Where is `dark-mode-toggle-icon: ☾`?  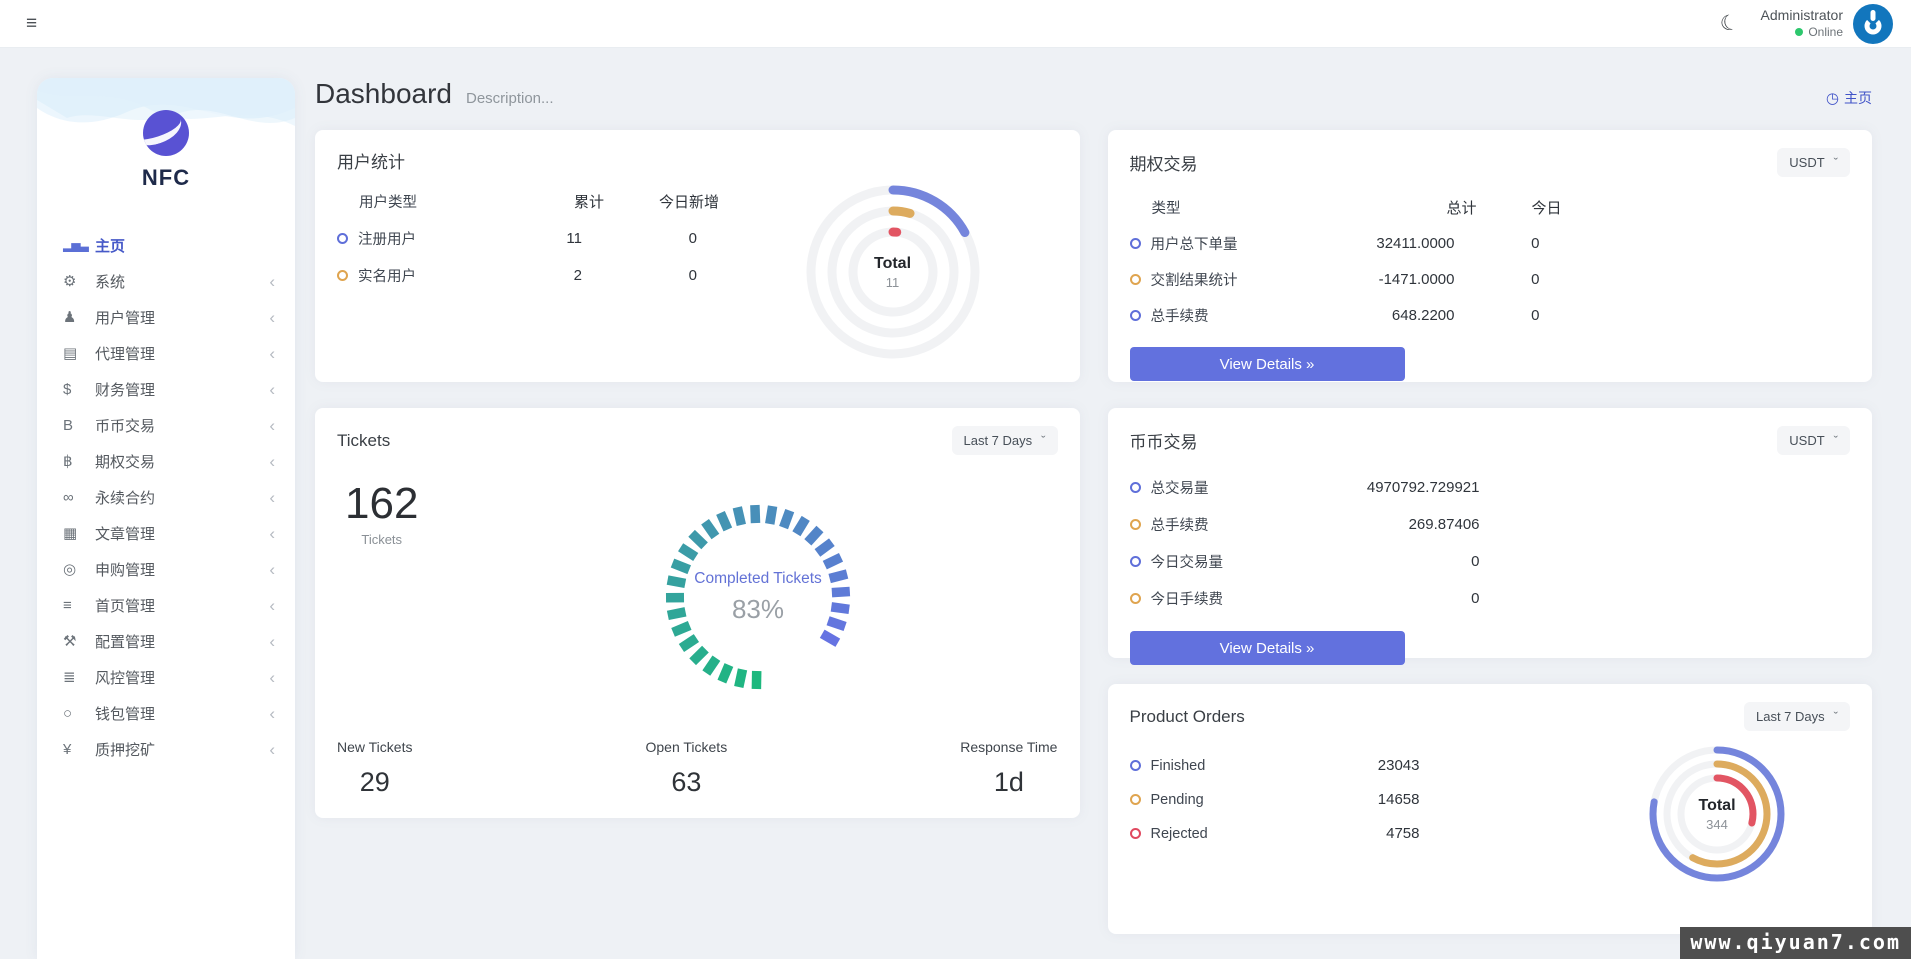
dark-mode-toggle-icon: ☾ is located at coordinates (1729, 23).